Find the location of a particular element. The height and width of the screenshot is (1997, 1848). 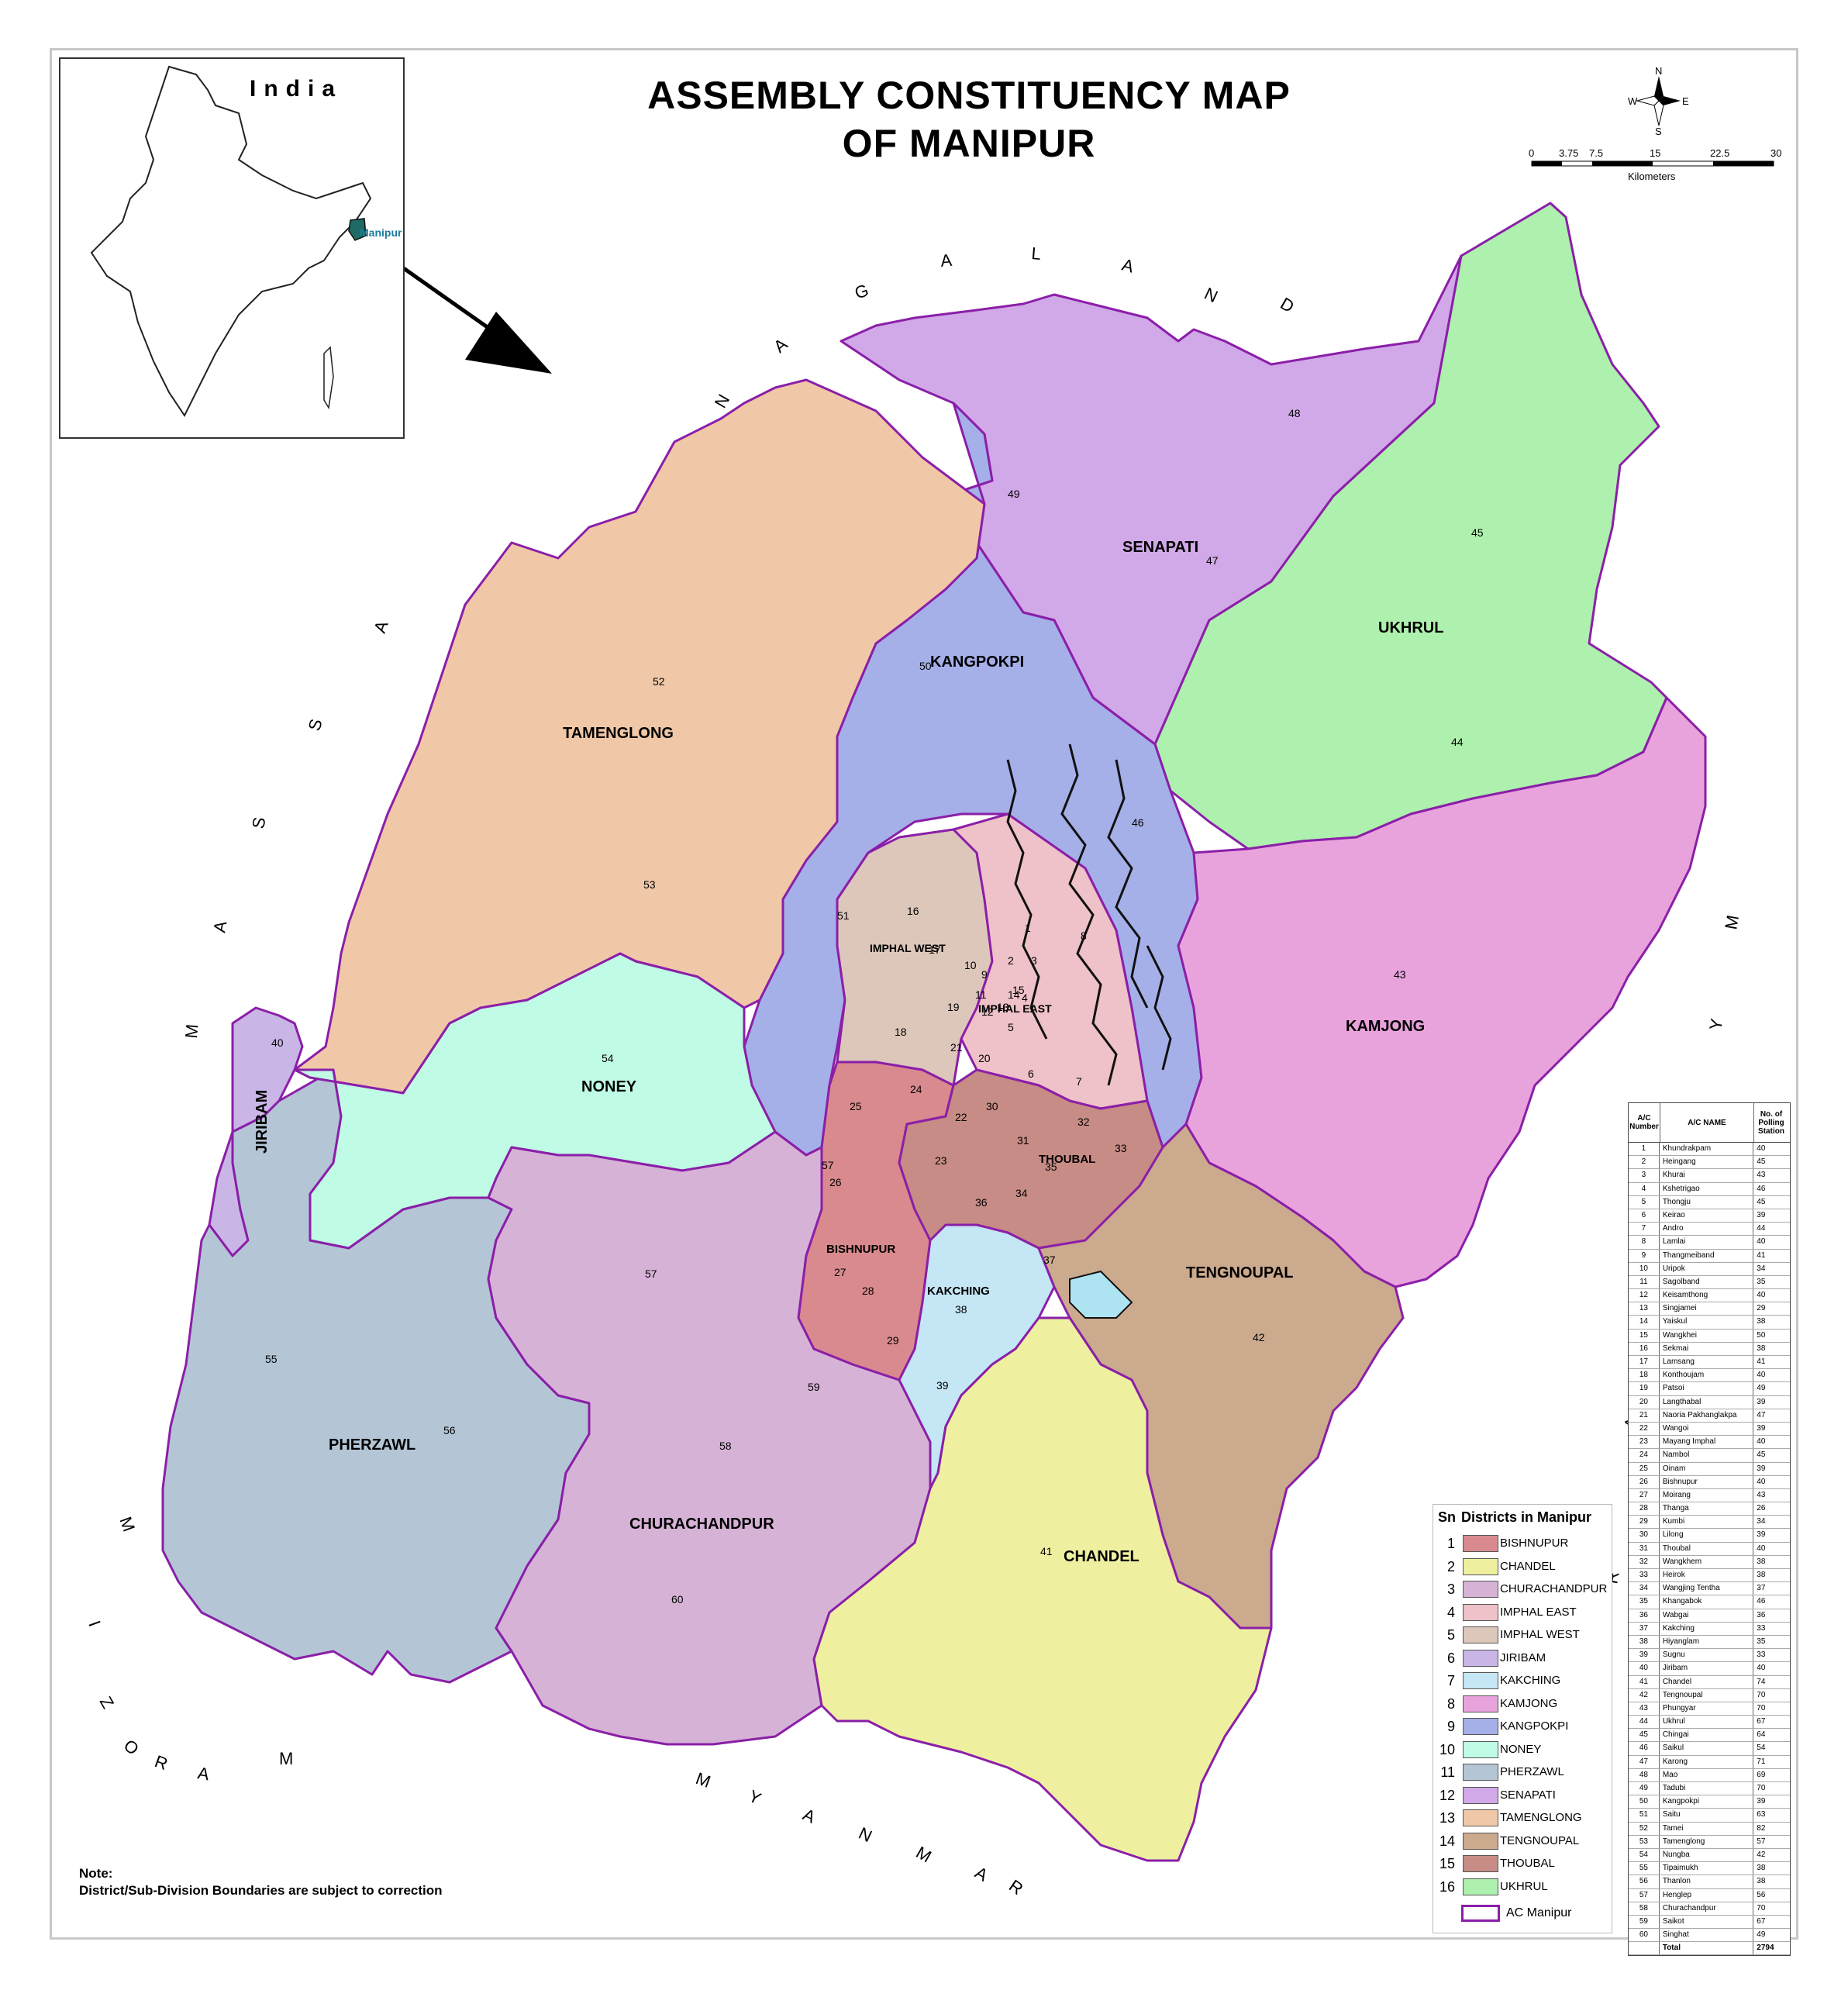

note-line1: Note: is located at coordinates (96, 1873).